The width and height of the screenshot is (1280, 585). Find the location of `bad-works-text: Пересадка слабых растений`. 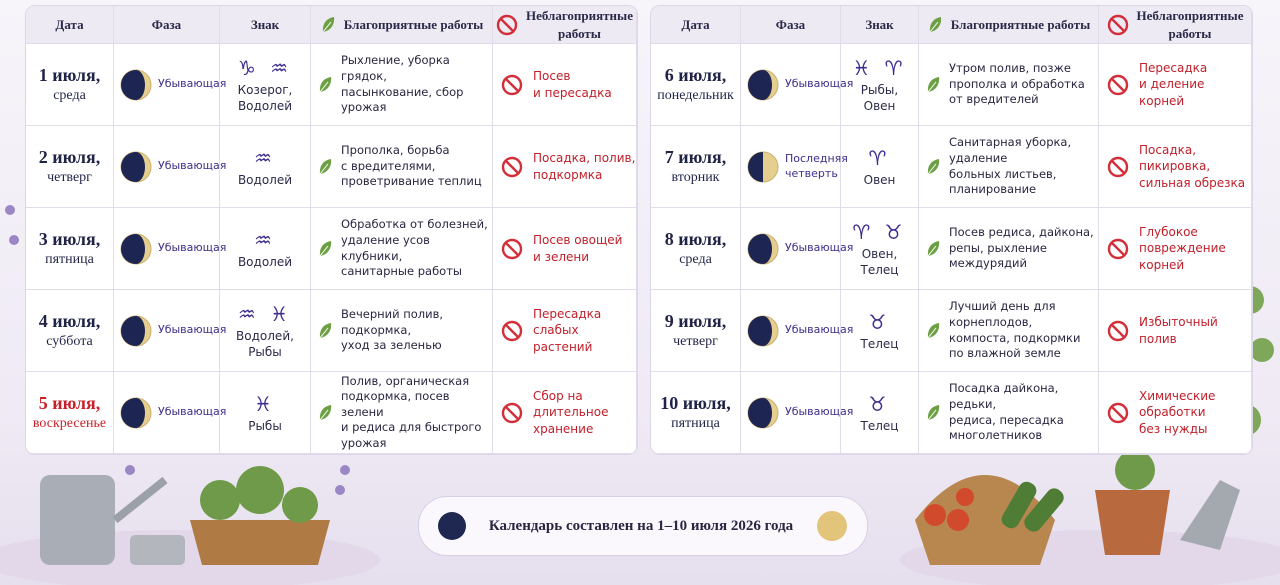

bad-works-text: Пересадка слабых растений is located at coordinates (567, 330).